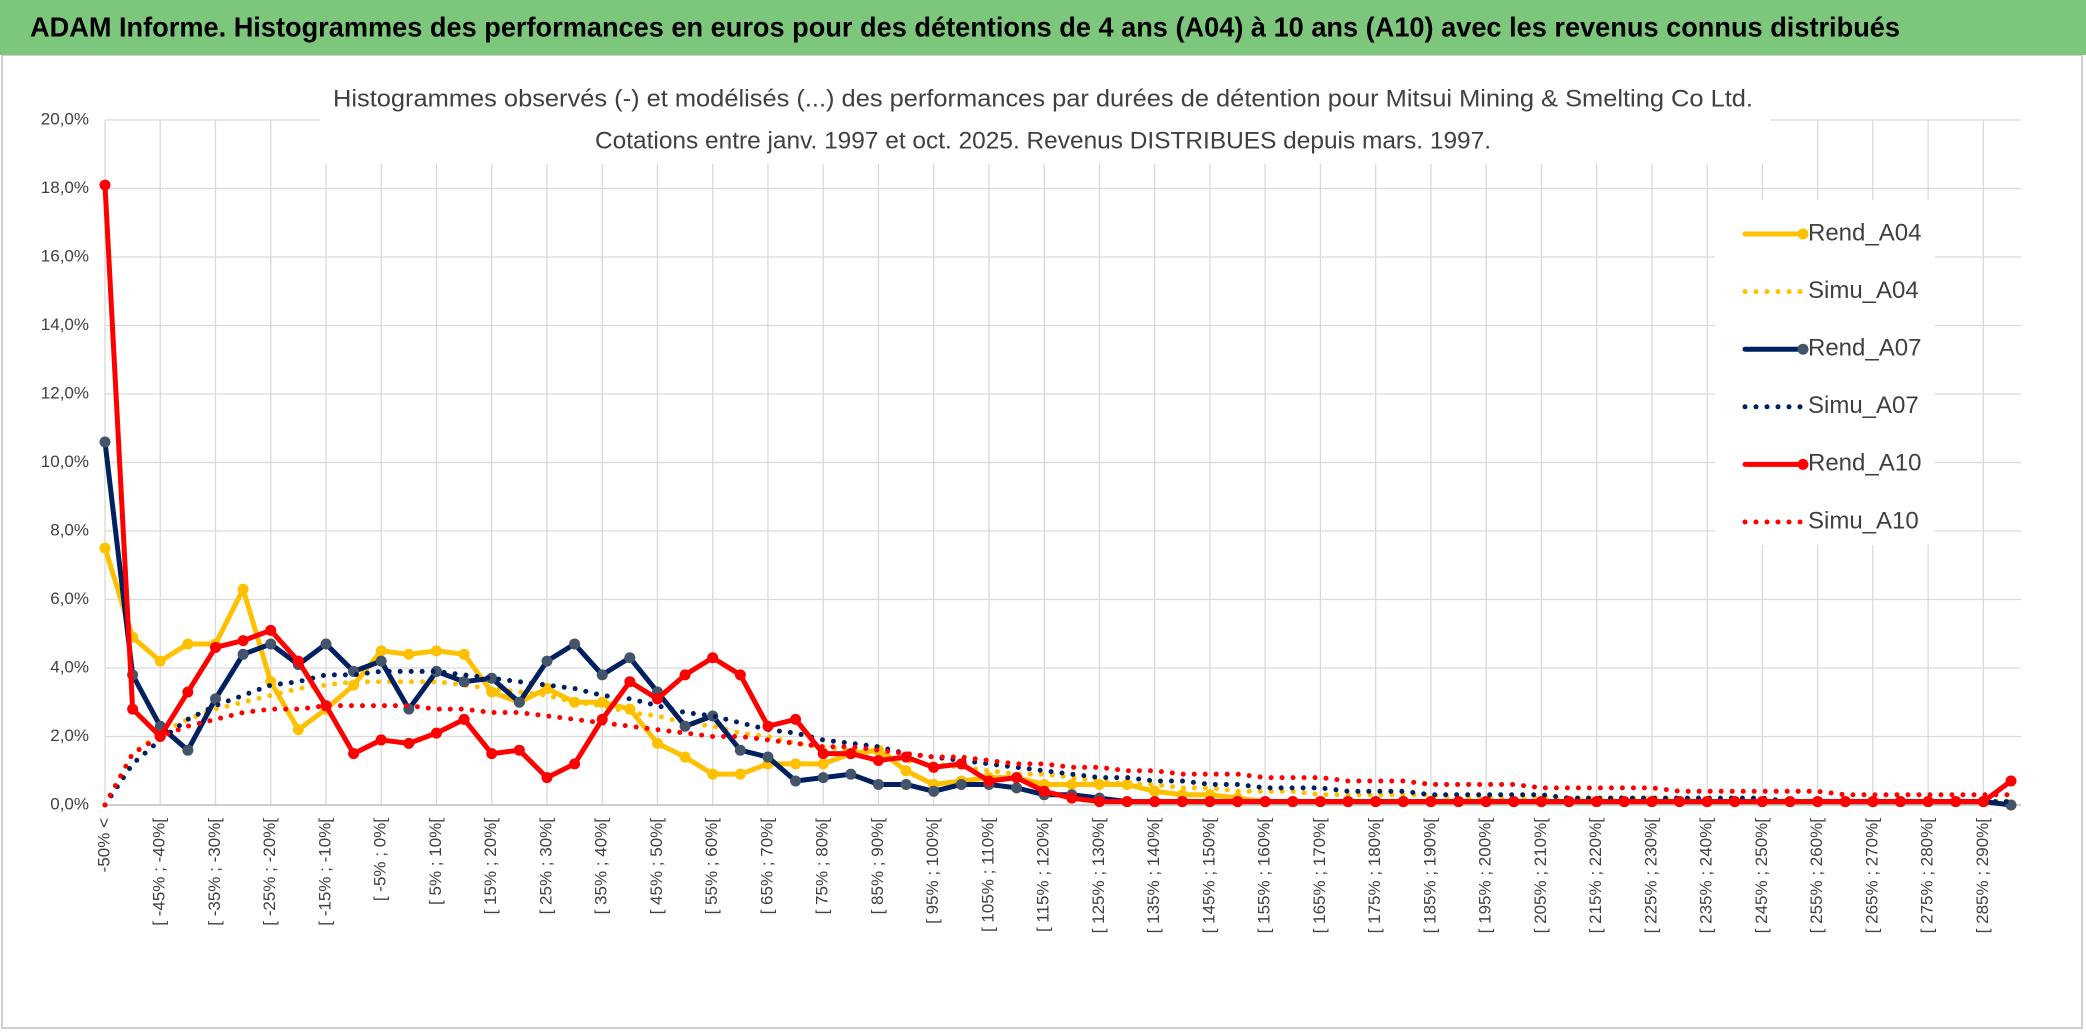 Image resolution: width=2086 pixels, height=1033 pixels. I want to click on y-tick-label: 14,0%, so click(65, 324).